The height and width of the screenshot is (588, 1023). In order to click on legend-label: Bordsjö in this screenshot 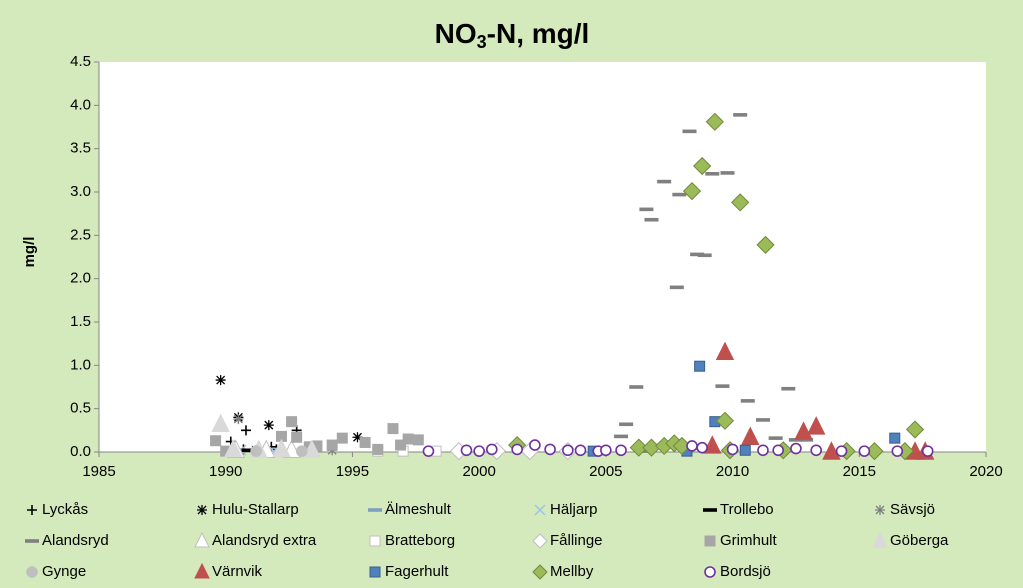, I will do `click(745, 571)`.